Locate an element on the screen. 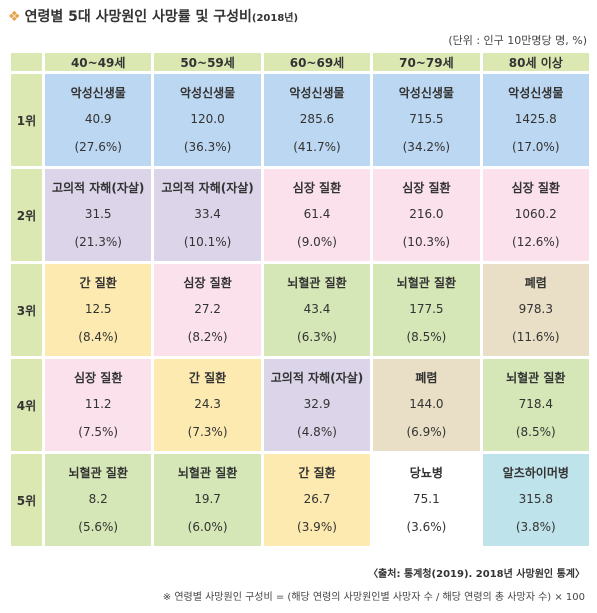 The width and height of the screenshot is (597, 613). composition-ratio: (10.1%) is located at coordinates (207, 242).